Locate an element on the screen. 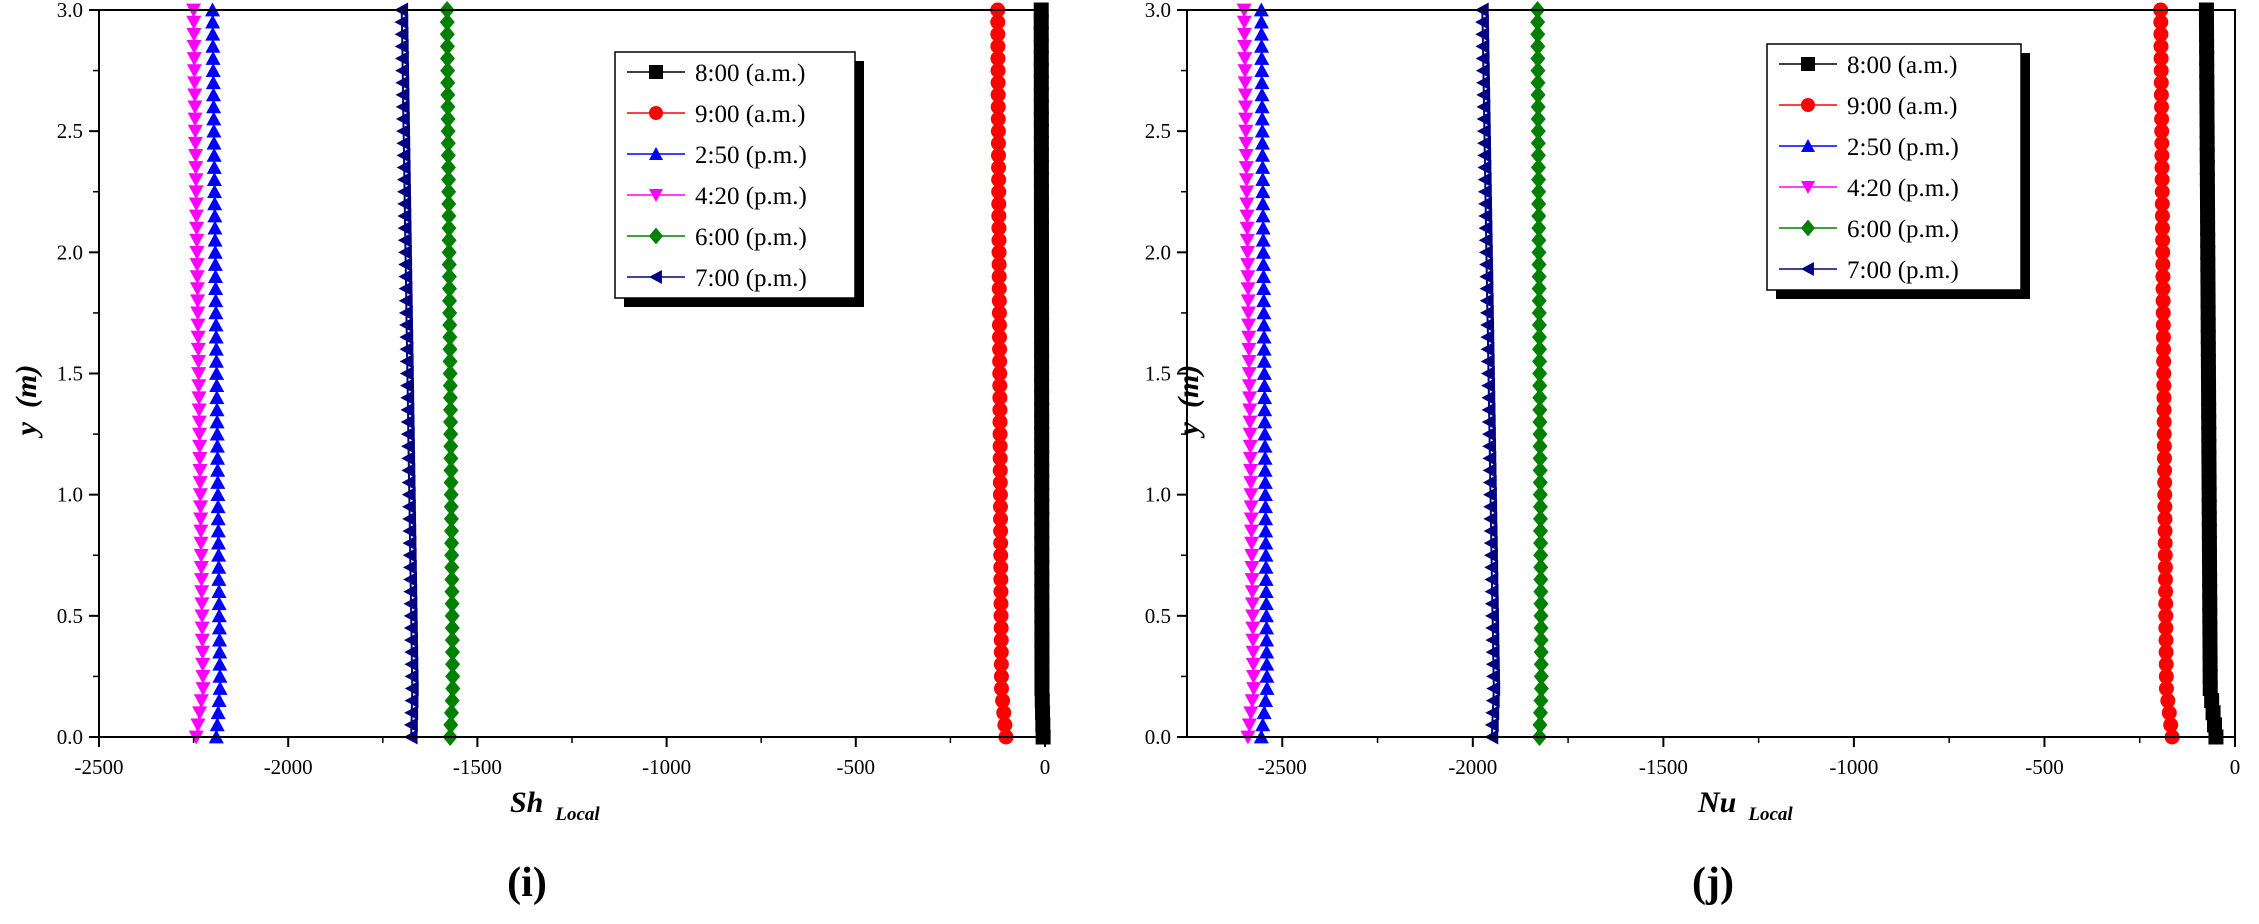 The width and height of the screenshot is (2259, 924). x-tick-label: -1000 is located at coordinates (1853, 767).